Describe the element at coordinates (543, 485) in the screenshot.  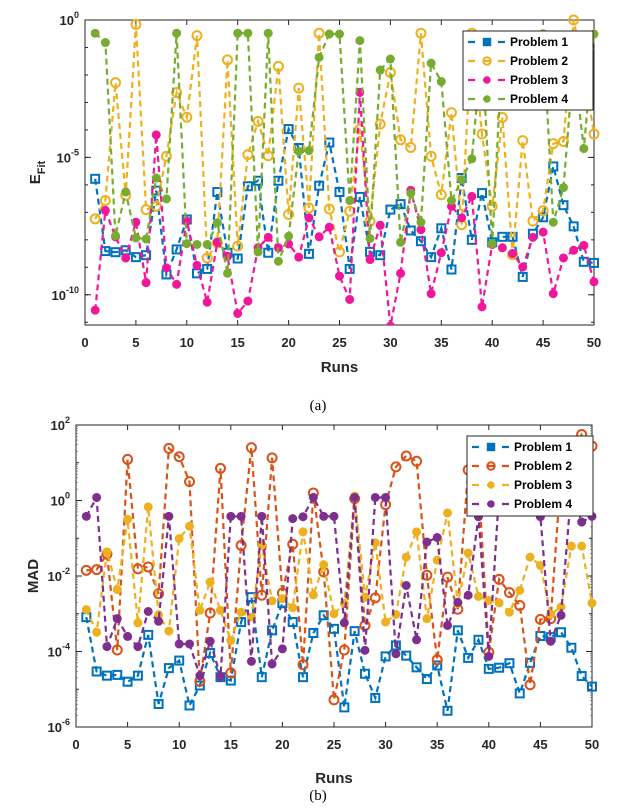
I see `legend-label: Problem 3` at that location.